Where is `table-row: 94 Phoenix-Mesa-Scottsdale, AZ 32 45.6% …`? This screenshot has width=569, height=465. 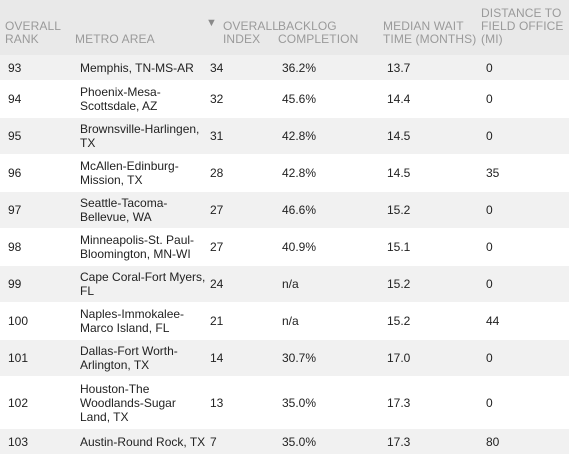
table-row: 94 Phoenix-Mesa-Scottsdale, AZ 32 45.6% … is located at coordinates (284, 99).